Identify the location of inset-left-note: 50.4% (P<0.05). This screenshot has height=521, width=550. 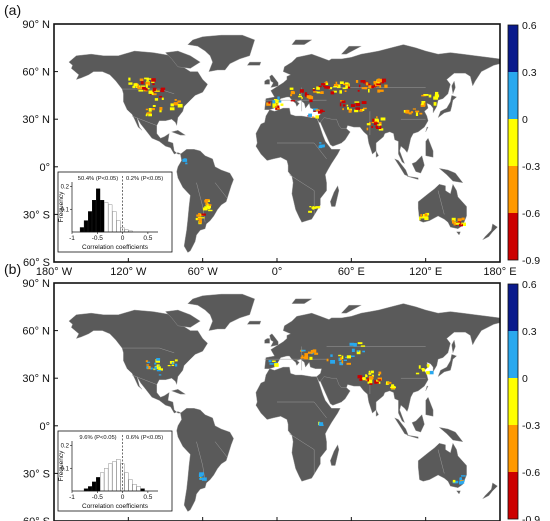
(98, 179).